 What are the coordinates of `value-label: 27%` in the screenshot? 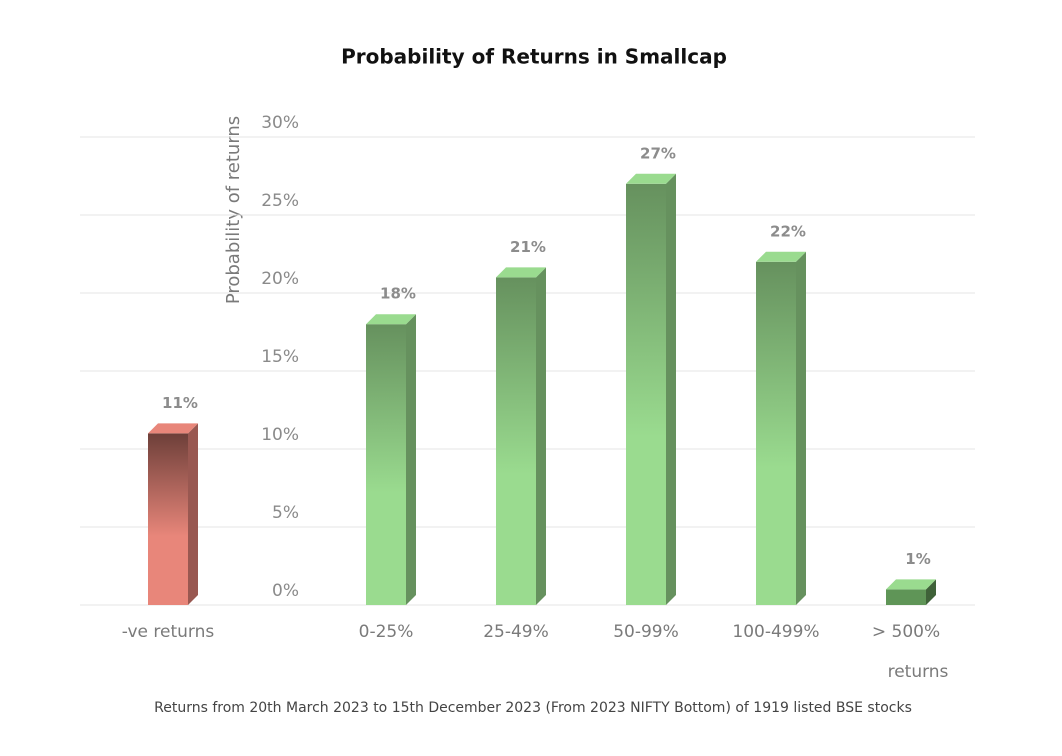 It's located at (658, 153).